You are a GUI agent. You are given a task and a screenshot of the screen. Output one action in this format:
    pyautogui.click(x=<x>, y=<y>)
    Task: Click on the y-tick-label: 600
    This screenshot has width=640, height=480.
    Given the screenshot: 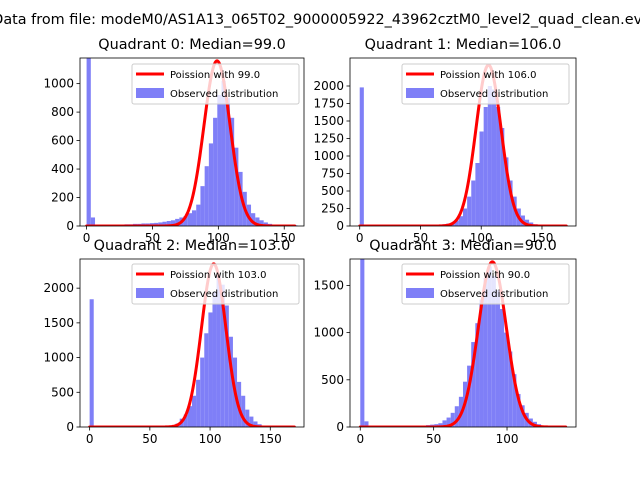 What is the action you would take?
    pyautogui.click(x=62, y=141)
    